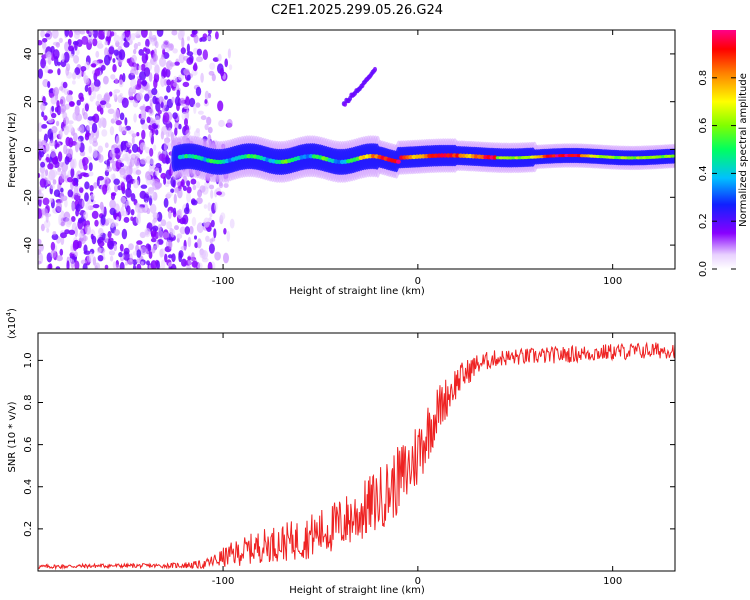 This screenshot has height=600, width=750. What do you see at coordinates (418, 581) in the screenshot?
I see `x-tick-label: 0` at bounding box center [418, 581].